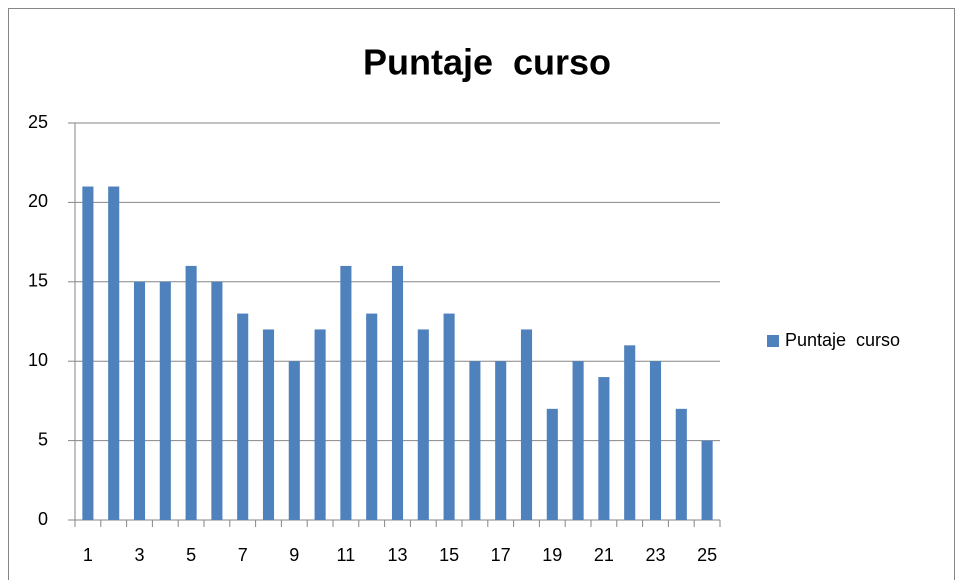 The image size is (955, 580). I want to click on x-tick-label: 11, so click(346, 555).